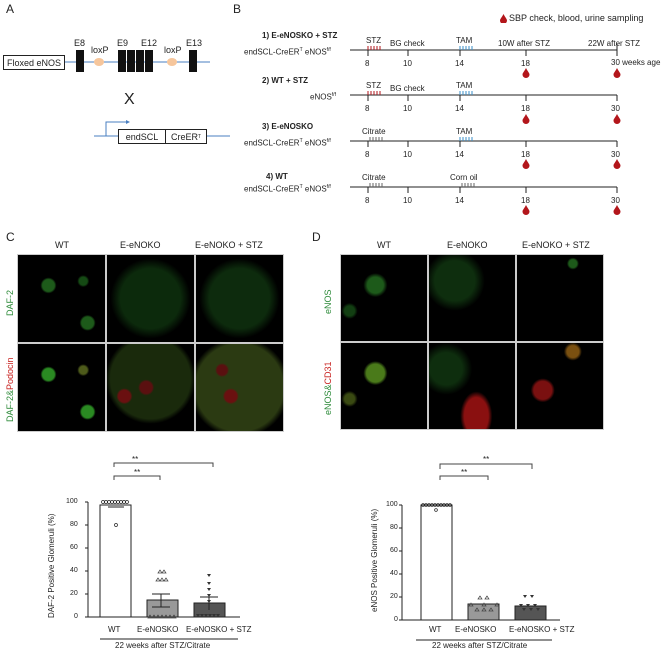 The width and height of the screenshot is (669, 652). What do you see at coordinates (472, 298) in the screenshot?
I see `micrograph-d-enoko-enos` at bounding box center [472, 298].